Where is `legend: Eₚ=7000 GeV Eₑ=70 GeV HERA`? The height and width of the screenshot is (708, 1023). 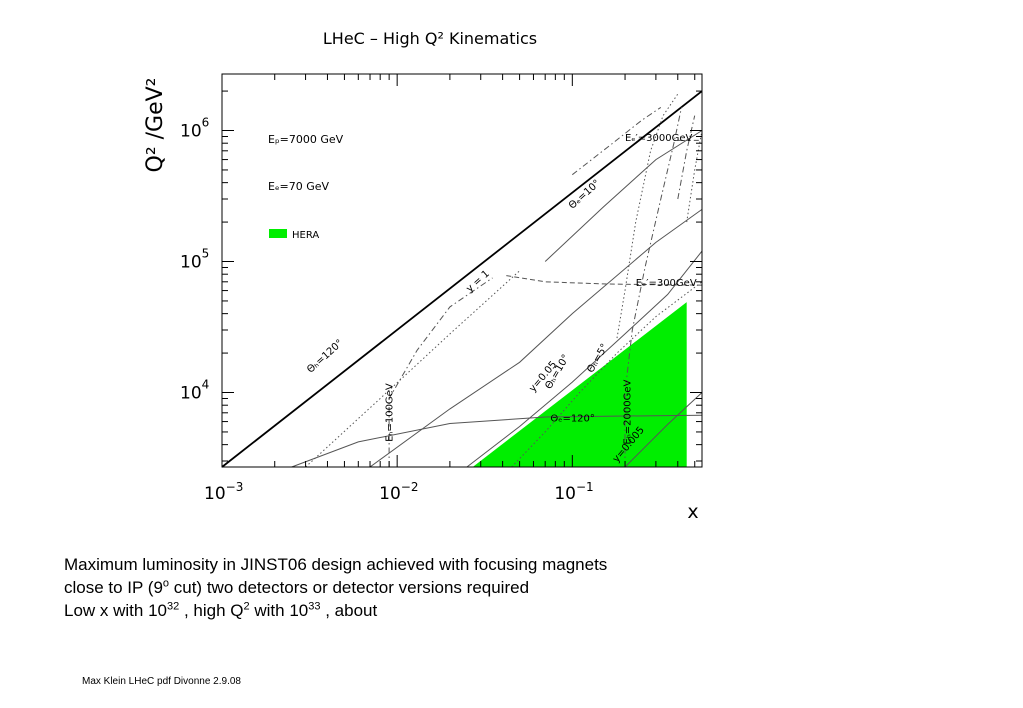
legend: Eₚ=7000 GeV Eₑ=70 GeV HERA is located at coordinates (306, 187).